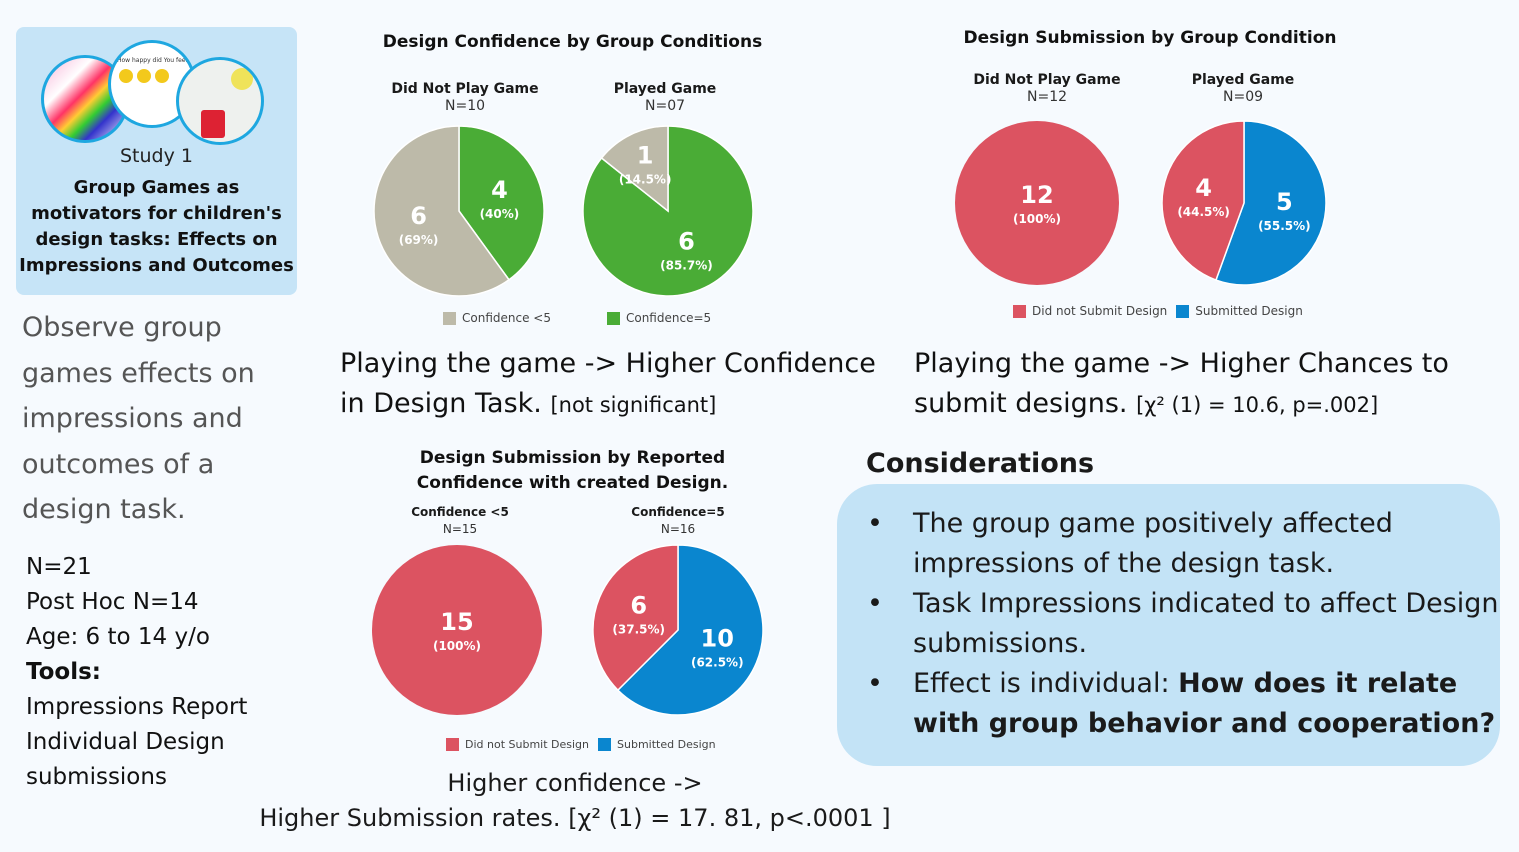 The height and width of the screenshot is (852, 1519). What do you see at coordinates (686, 265) in the screenshot?
I see `slice-percent-label: (85.7%)` at bounding box center [686, 265].